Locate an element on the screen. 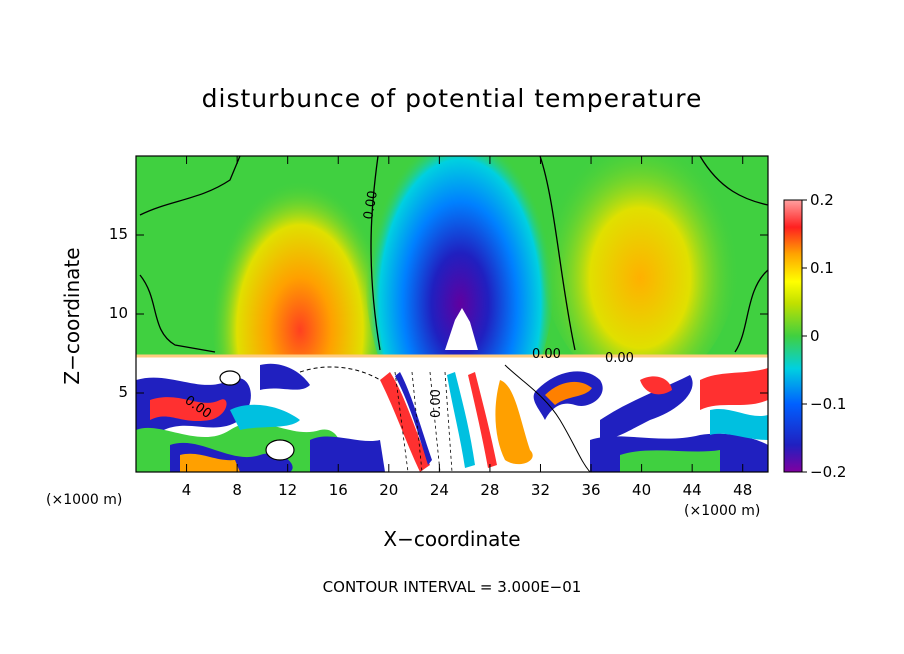  colorbar-tick-label: 0 is located at coordinates (815, 336).